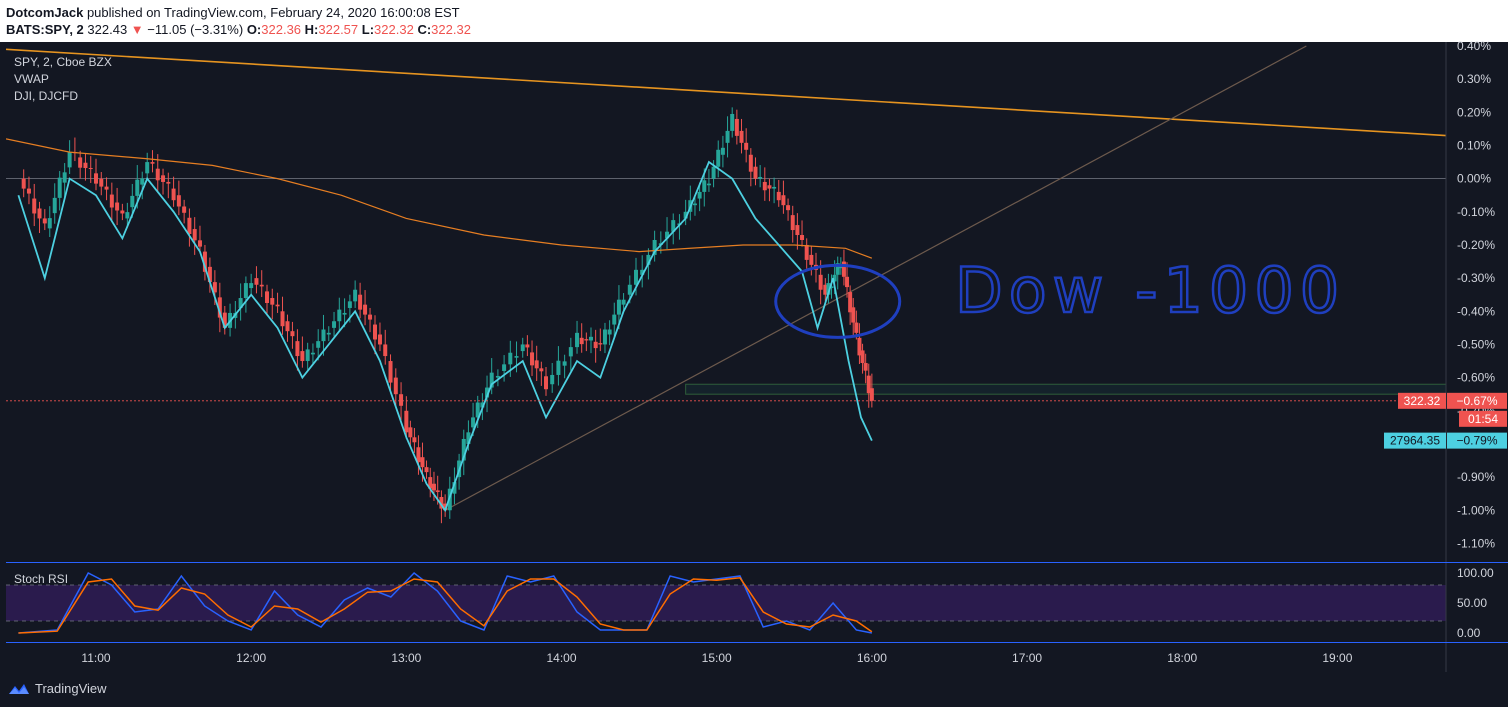 Image resolution: width=1508 pixels, height=707 pixels. I want to click on rsi-k-line, so click(445, 602).